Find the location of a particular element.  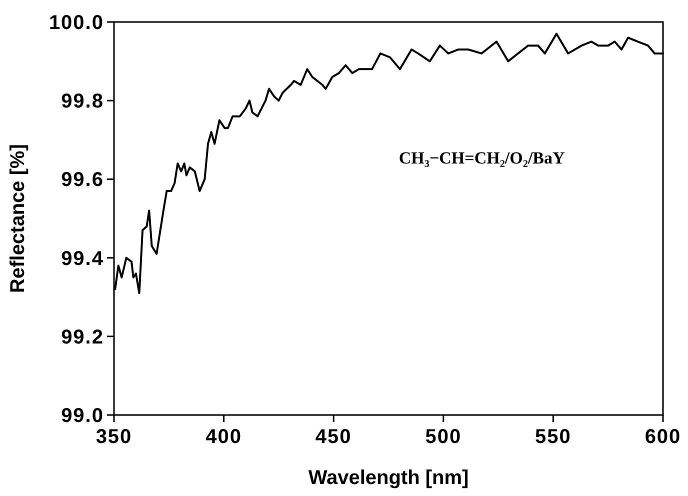

y-axis-title: Reflectance [%] is located at coordinates (18, 218).